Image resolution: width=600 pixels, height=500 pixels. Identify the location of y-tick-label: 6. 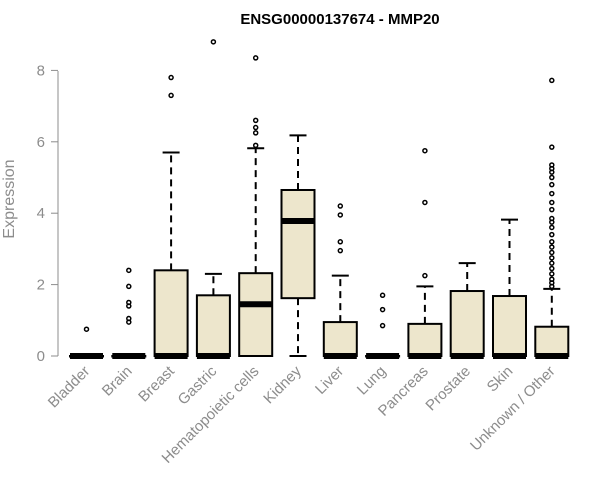
(41, 142).